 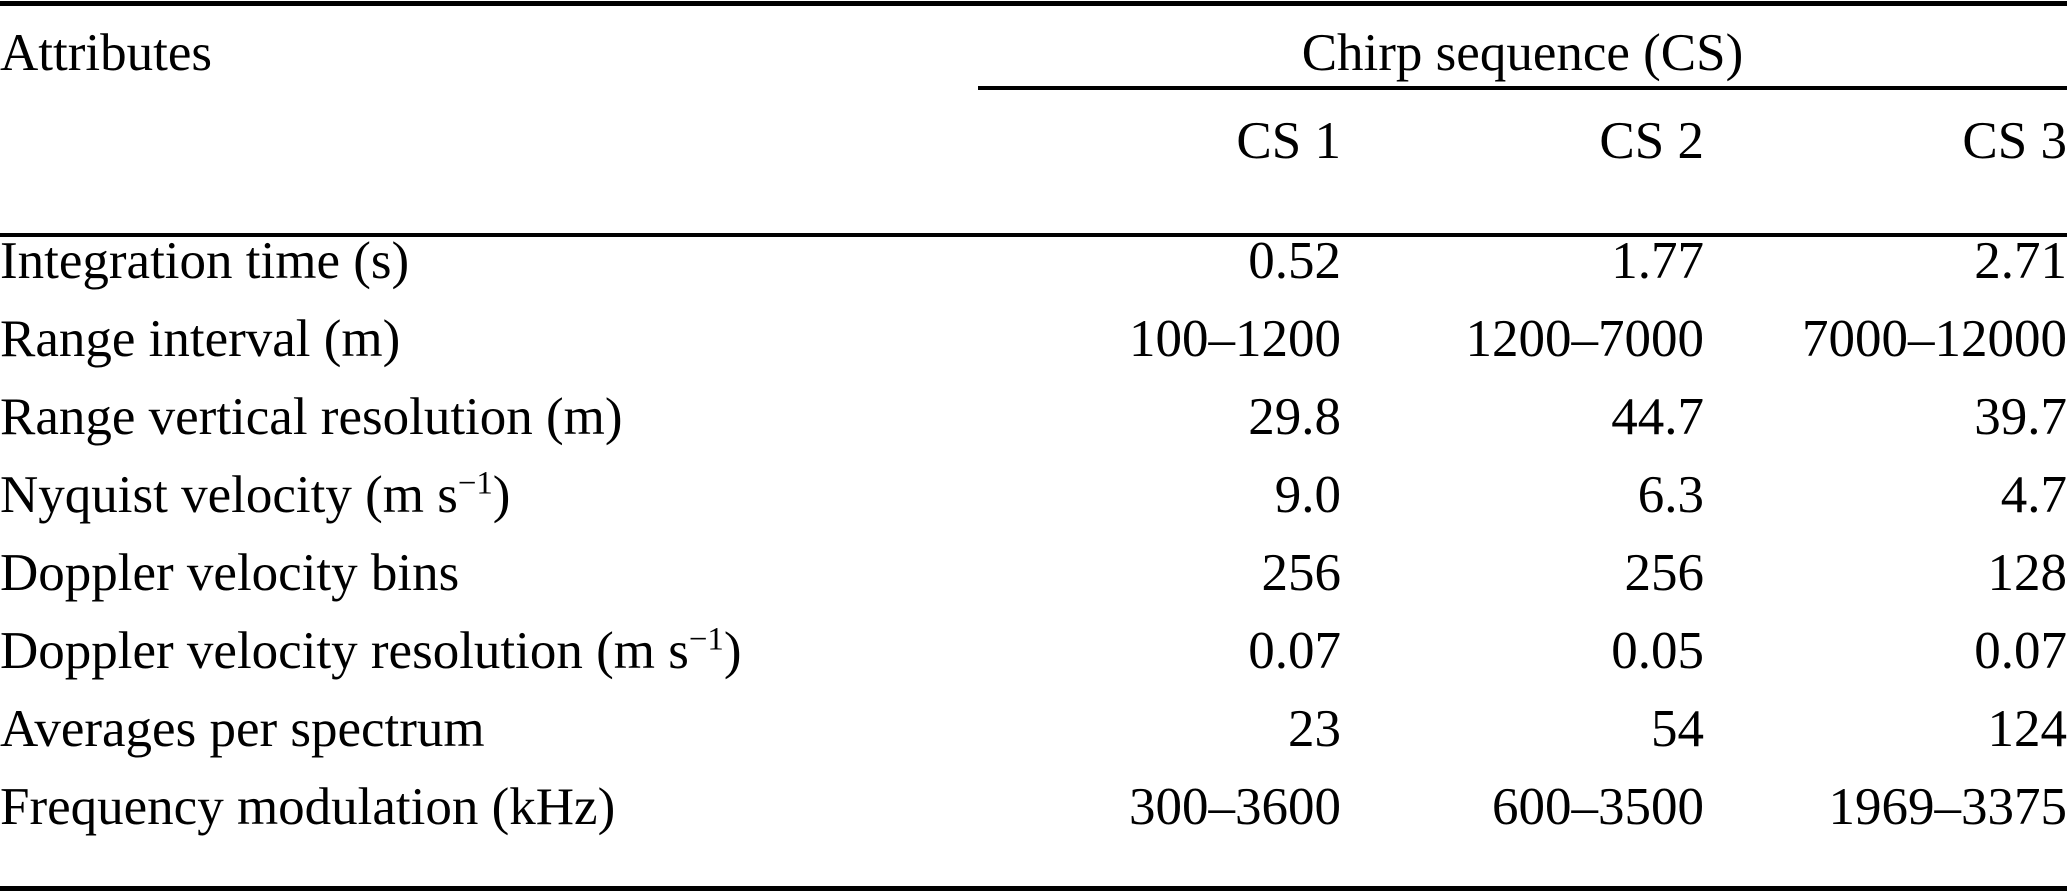 What do you see at coordinates (1314, 729) in the screenshot?
I see `cell-cs1: 23` at bounding box center [1314, 729].